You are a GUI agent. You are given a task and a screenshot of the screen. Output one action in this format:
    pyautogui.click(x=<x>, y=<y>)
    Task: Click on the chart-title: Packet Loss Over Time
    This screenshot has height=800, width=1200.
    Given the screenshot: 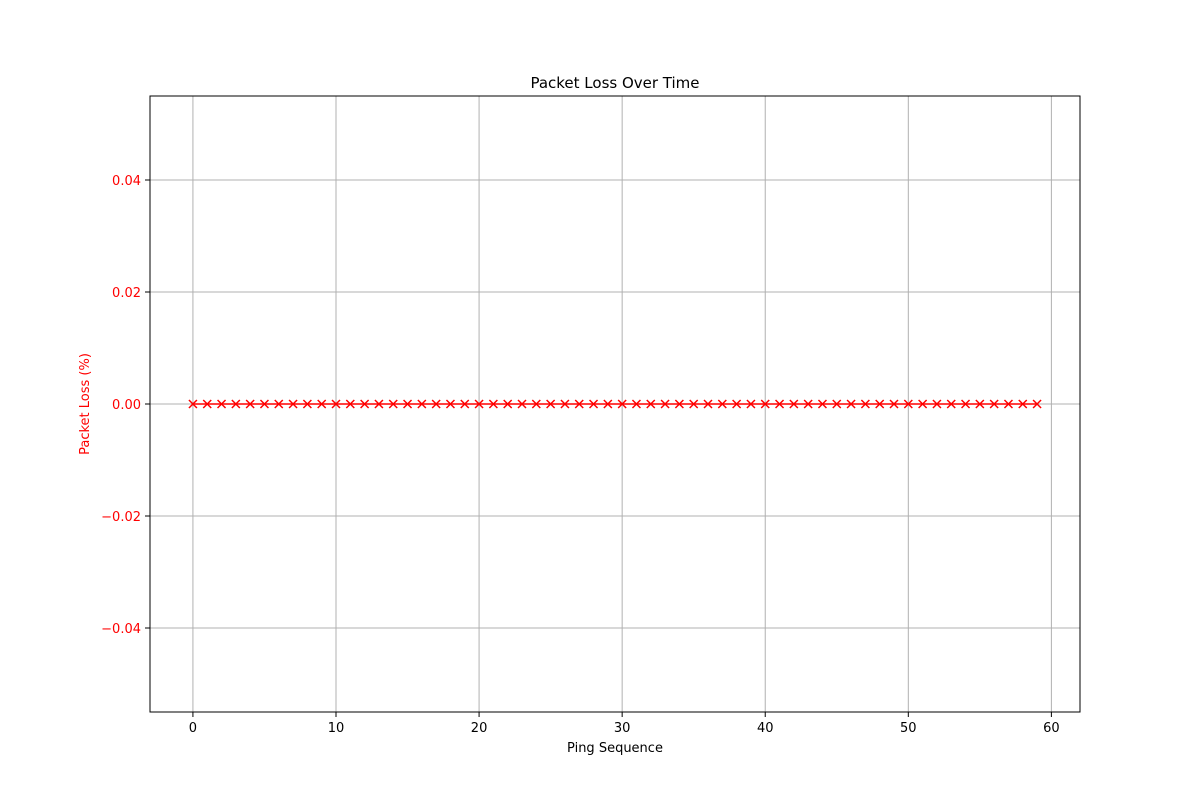 What is the action you would take?
    pyautogui.click(x=614, y=83)
    